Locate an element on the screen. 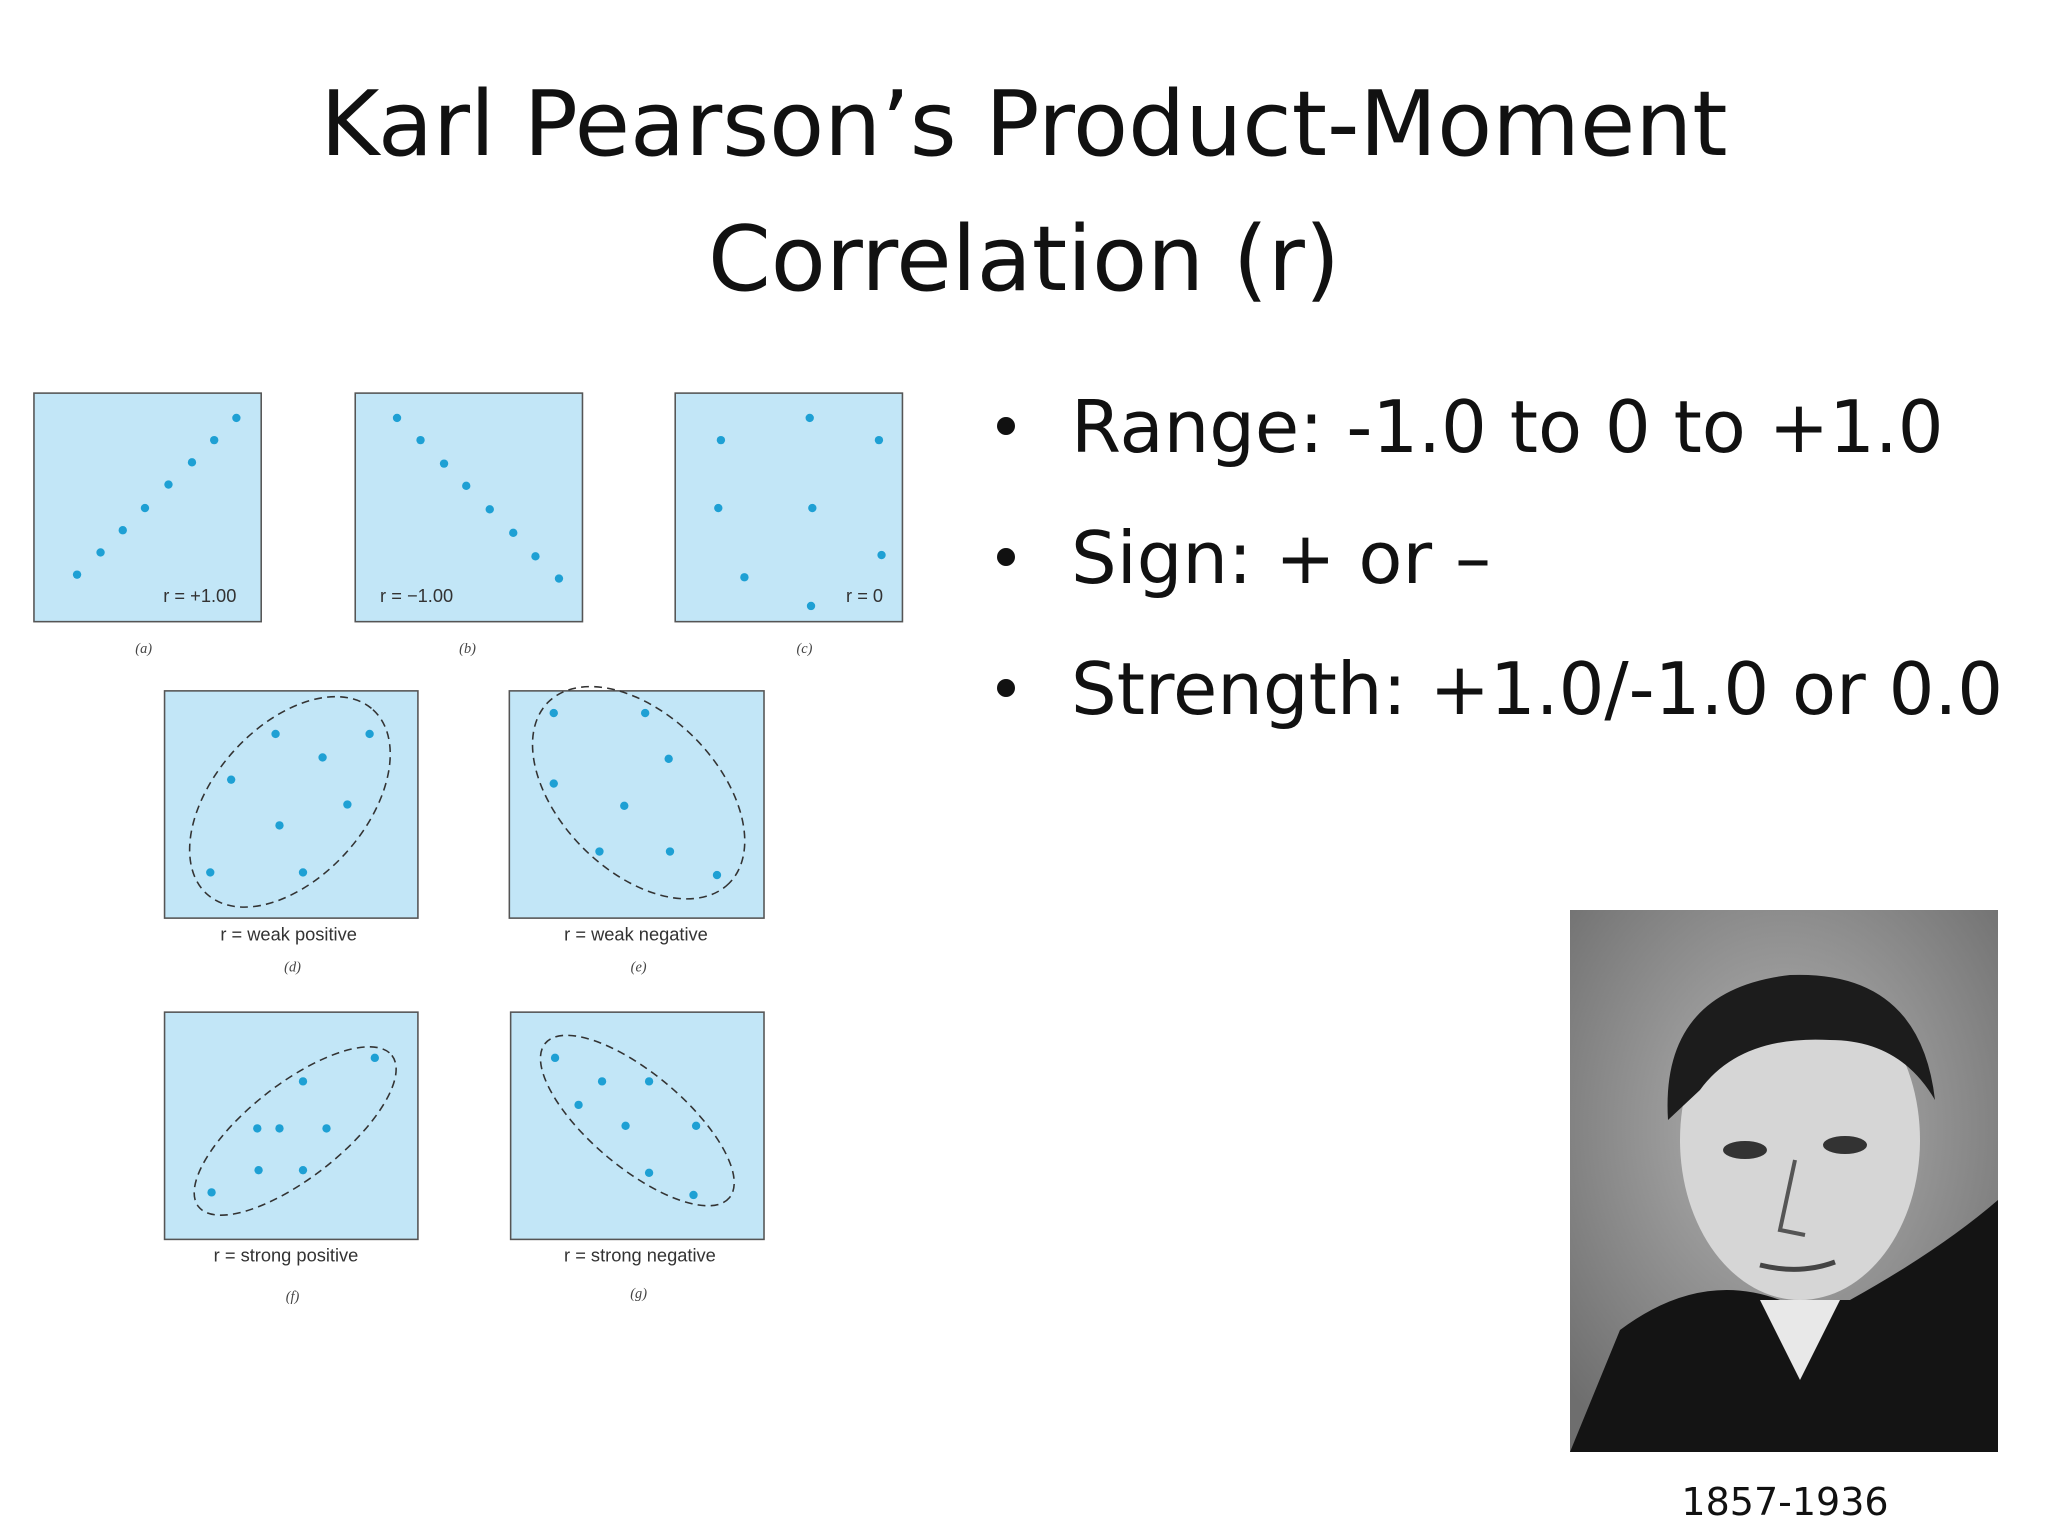 This screenshot has width=2048, height=1536. scatter-panel: r = 0 (c) is located at coordinates (789, 524).